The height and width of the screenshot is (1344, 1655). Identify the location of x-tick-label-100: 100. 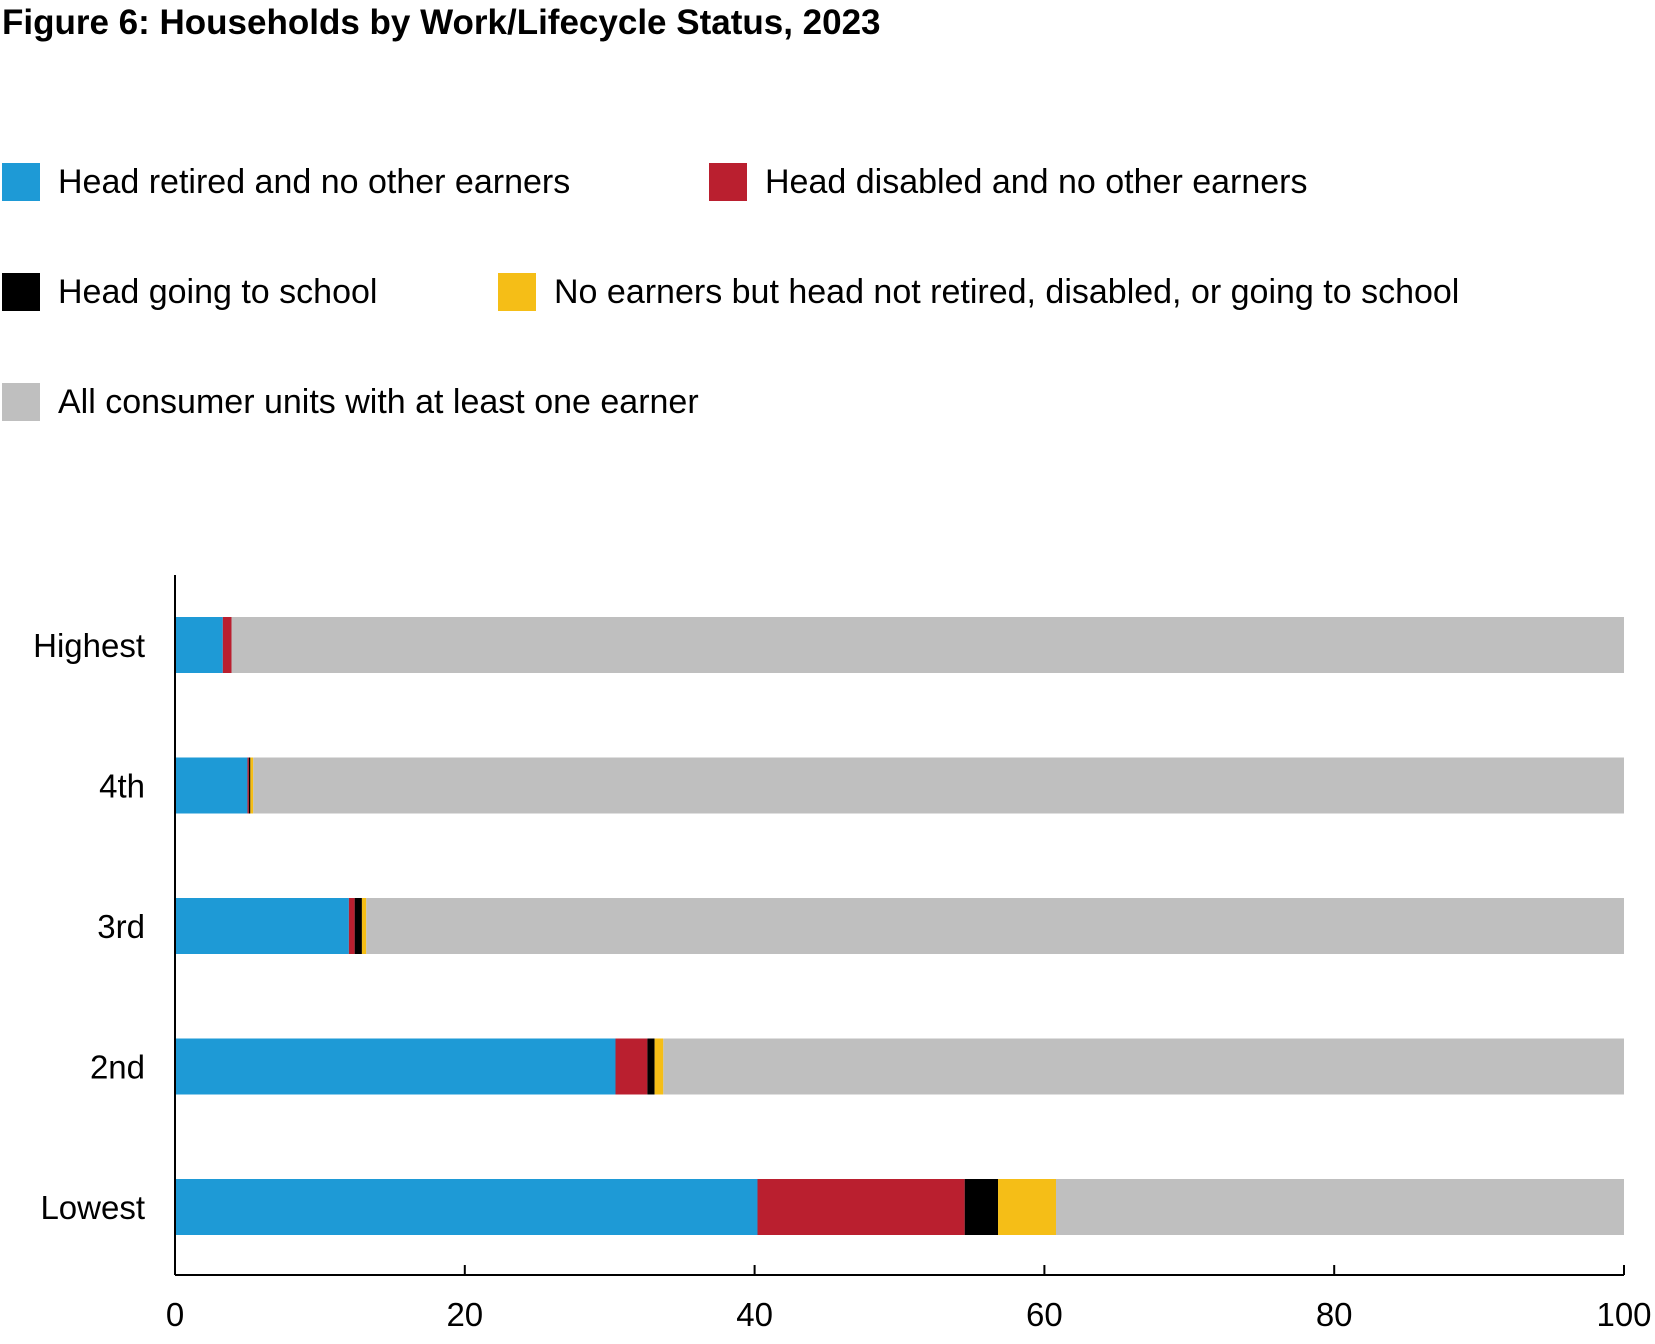
(1623, 1314).